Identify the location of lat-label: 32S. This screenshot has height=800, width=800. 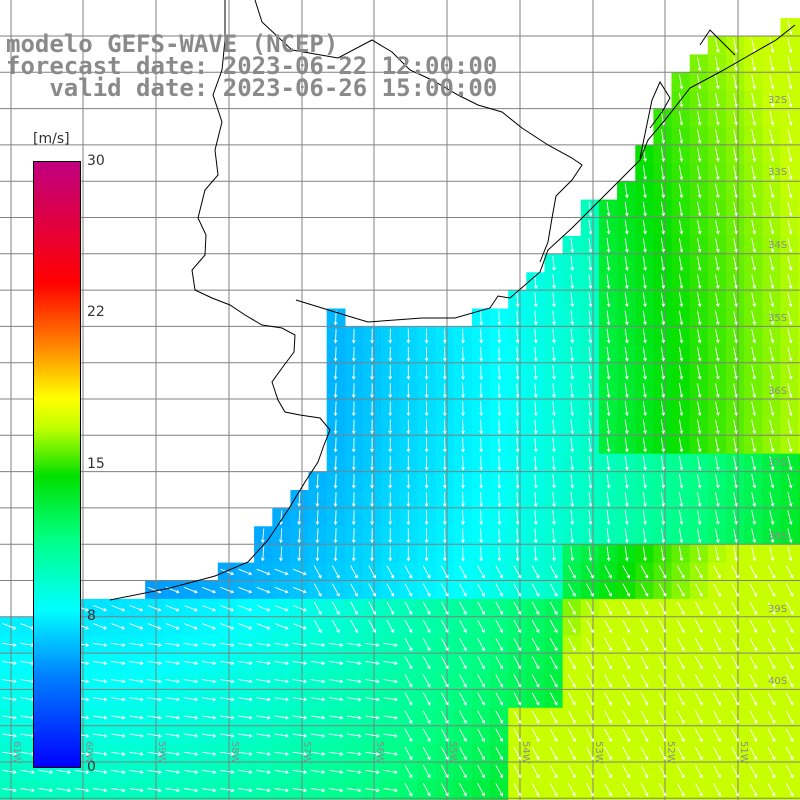
(778, 100).